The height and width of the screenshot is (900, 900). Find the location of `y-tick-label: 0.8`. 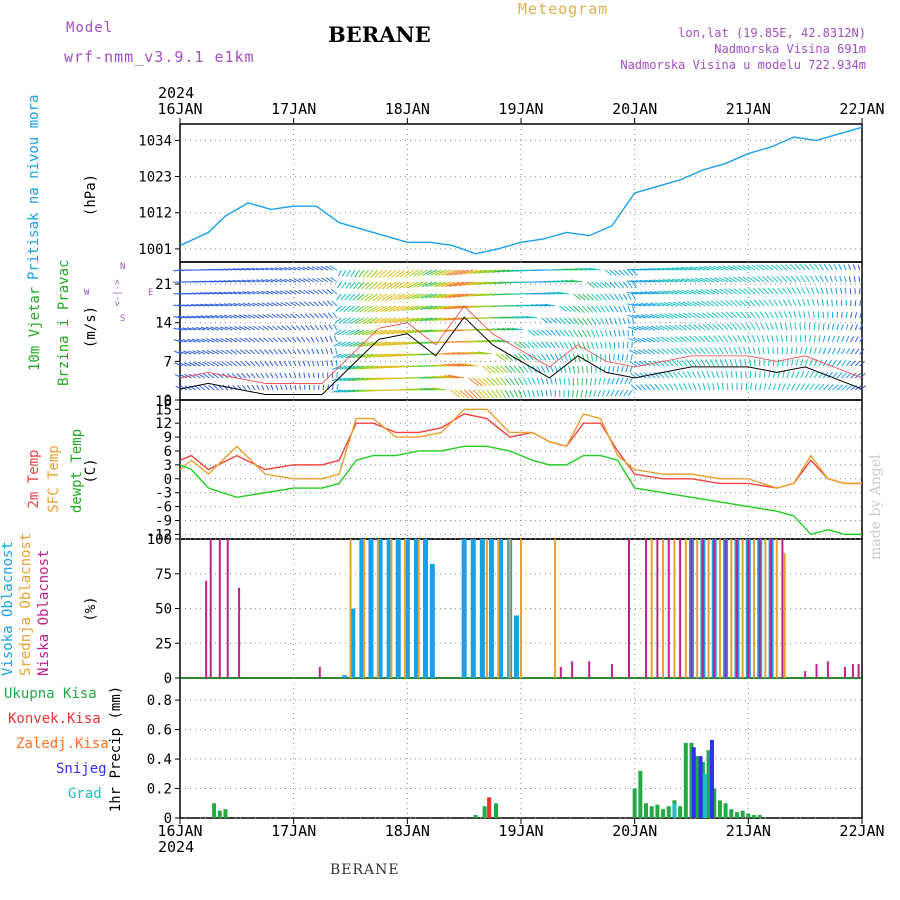

y-tick-label: 0.8 is located at coordinates (159, 701).